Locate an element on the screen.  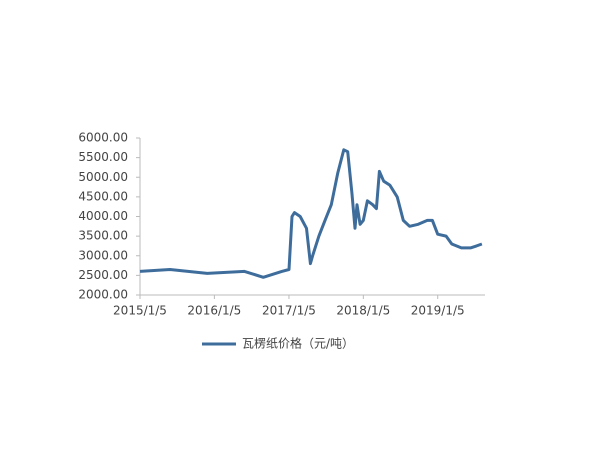
x-tick-label: 2017/1/5 is located at coordinates (289, 311).